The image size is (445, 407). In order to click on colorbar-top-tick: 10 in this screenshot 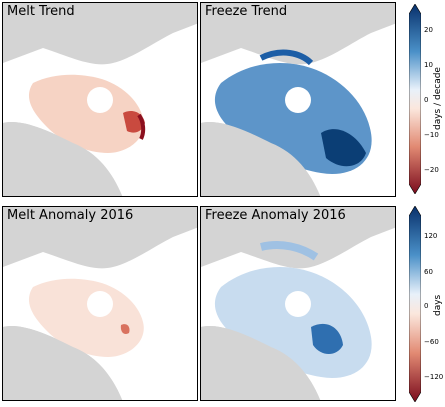, I will do `click(428, 65)`.